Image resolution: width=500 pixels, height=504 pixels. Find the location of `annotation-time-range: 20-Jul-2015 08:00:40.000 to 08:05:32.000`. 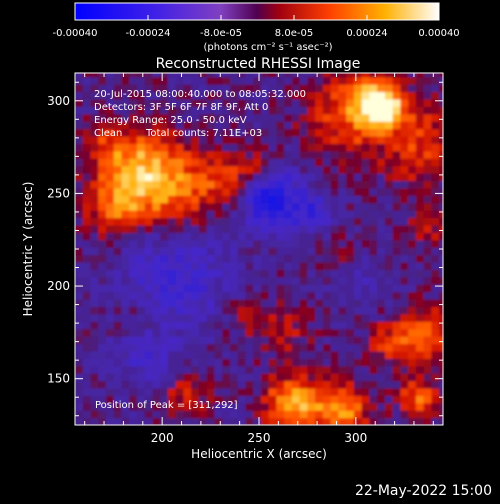

annotation-time-range: 20-Jul-2015 08:00:40.000 to 08:05:32.000 is located at coordinates (200, 94).